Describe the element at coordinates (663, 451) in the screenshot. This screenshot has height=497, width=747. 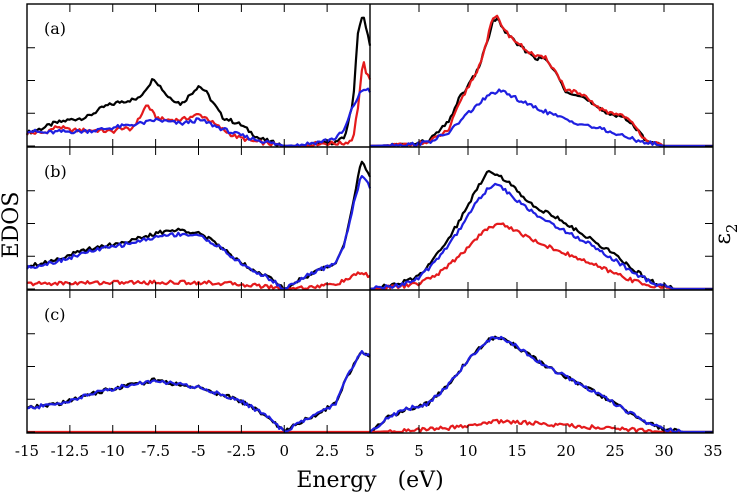
I see `x-tick-label-epsilon2: 30` at that location.